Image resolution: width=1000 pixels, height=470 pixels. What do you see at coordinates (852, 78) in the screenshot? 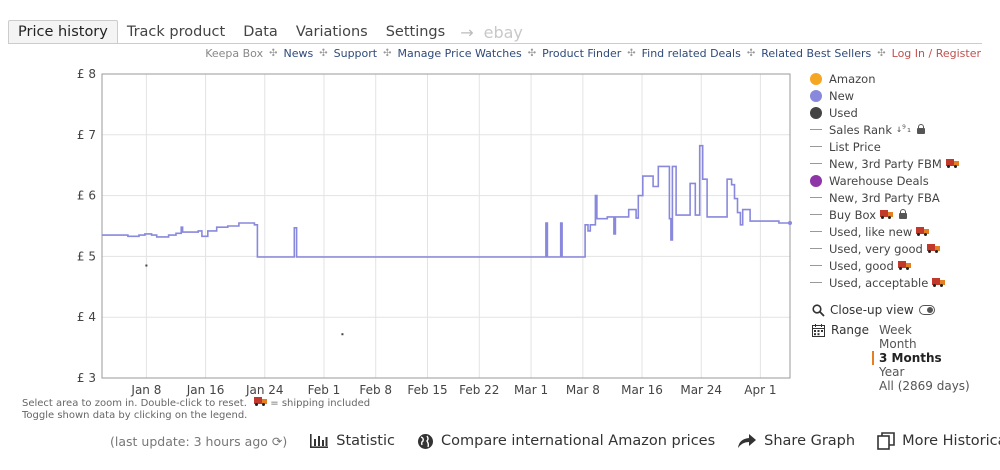
I see `legend-label: Amazon` at bounding box center [852, 78].